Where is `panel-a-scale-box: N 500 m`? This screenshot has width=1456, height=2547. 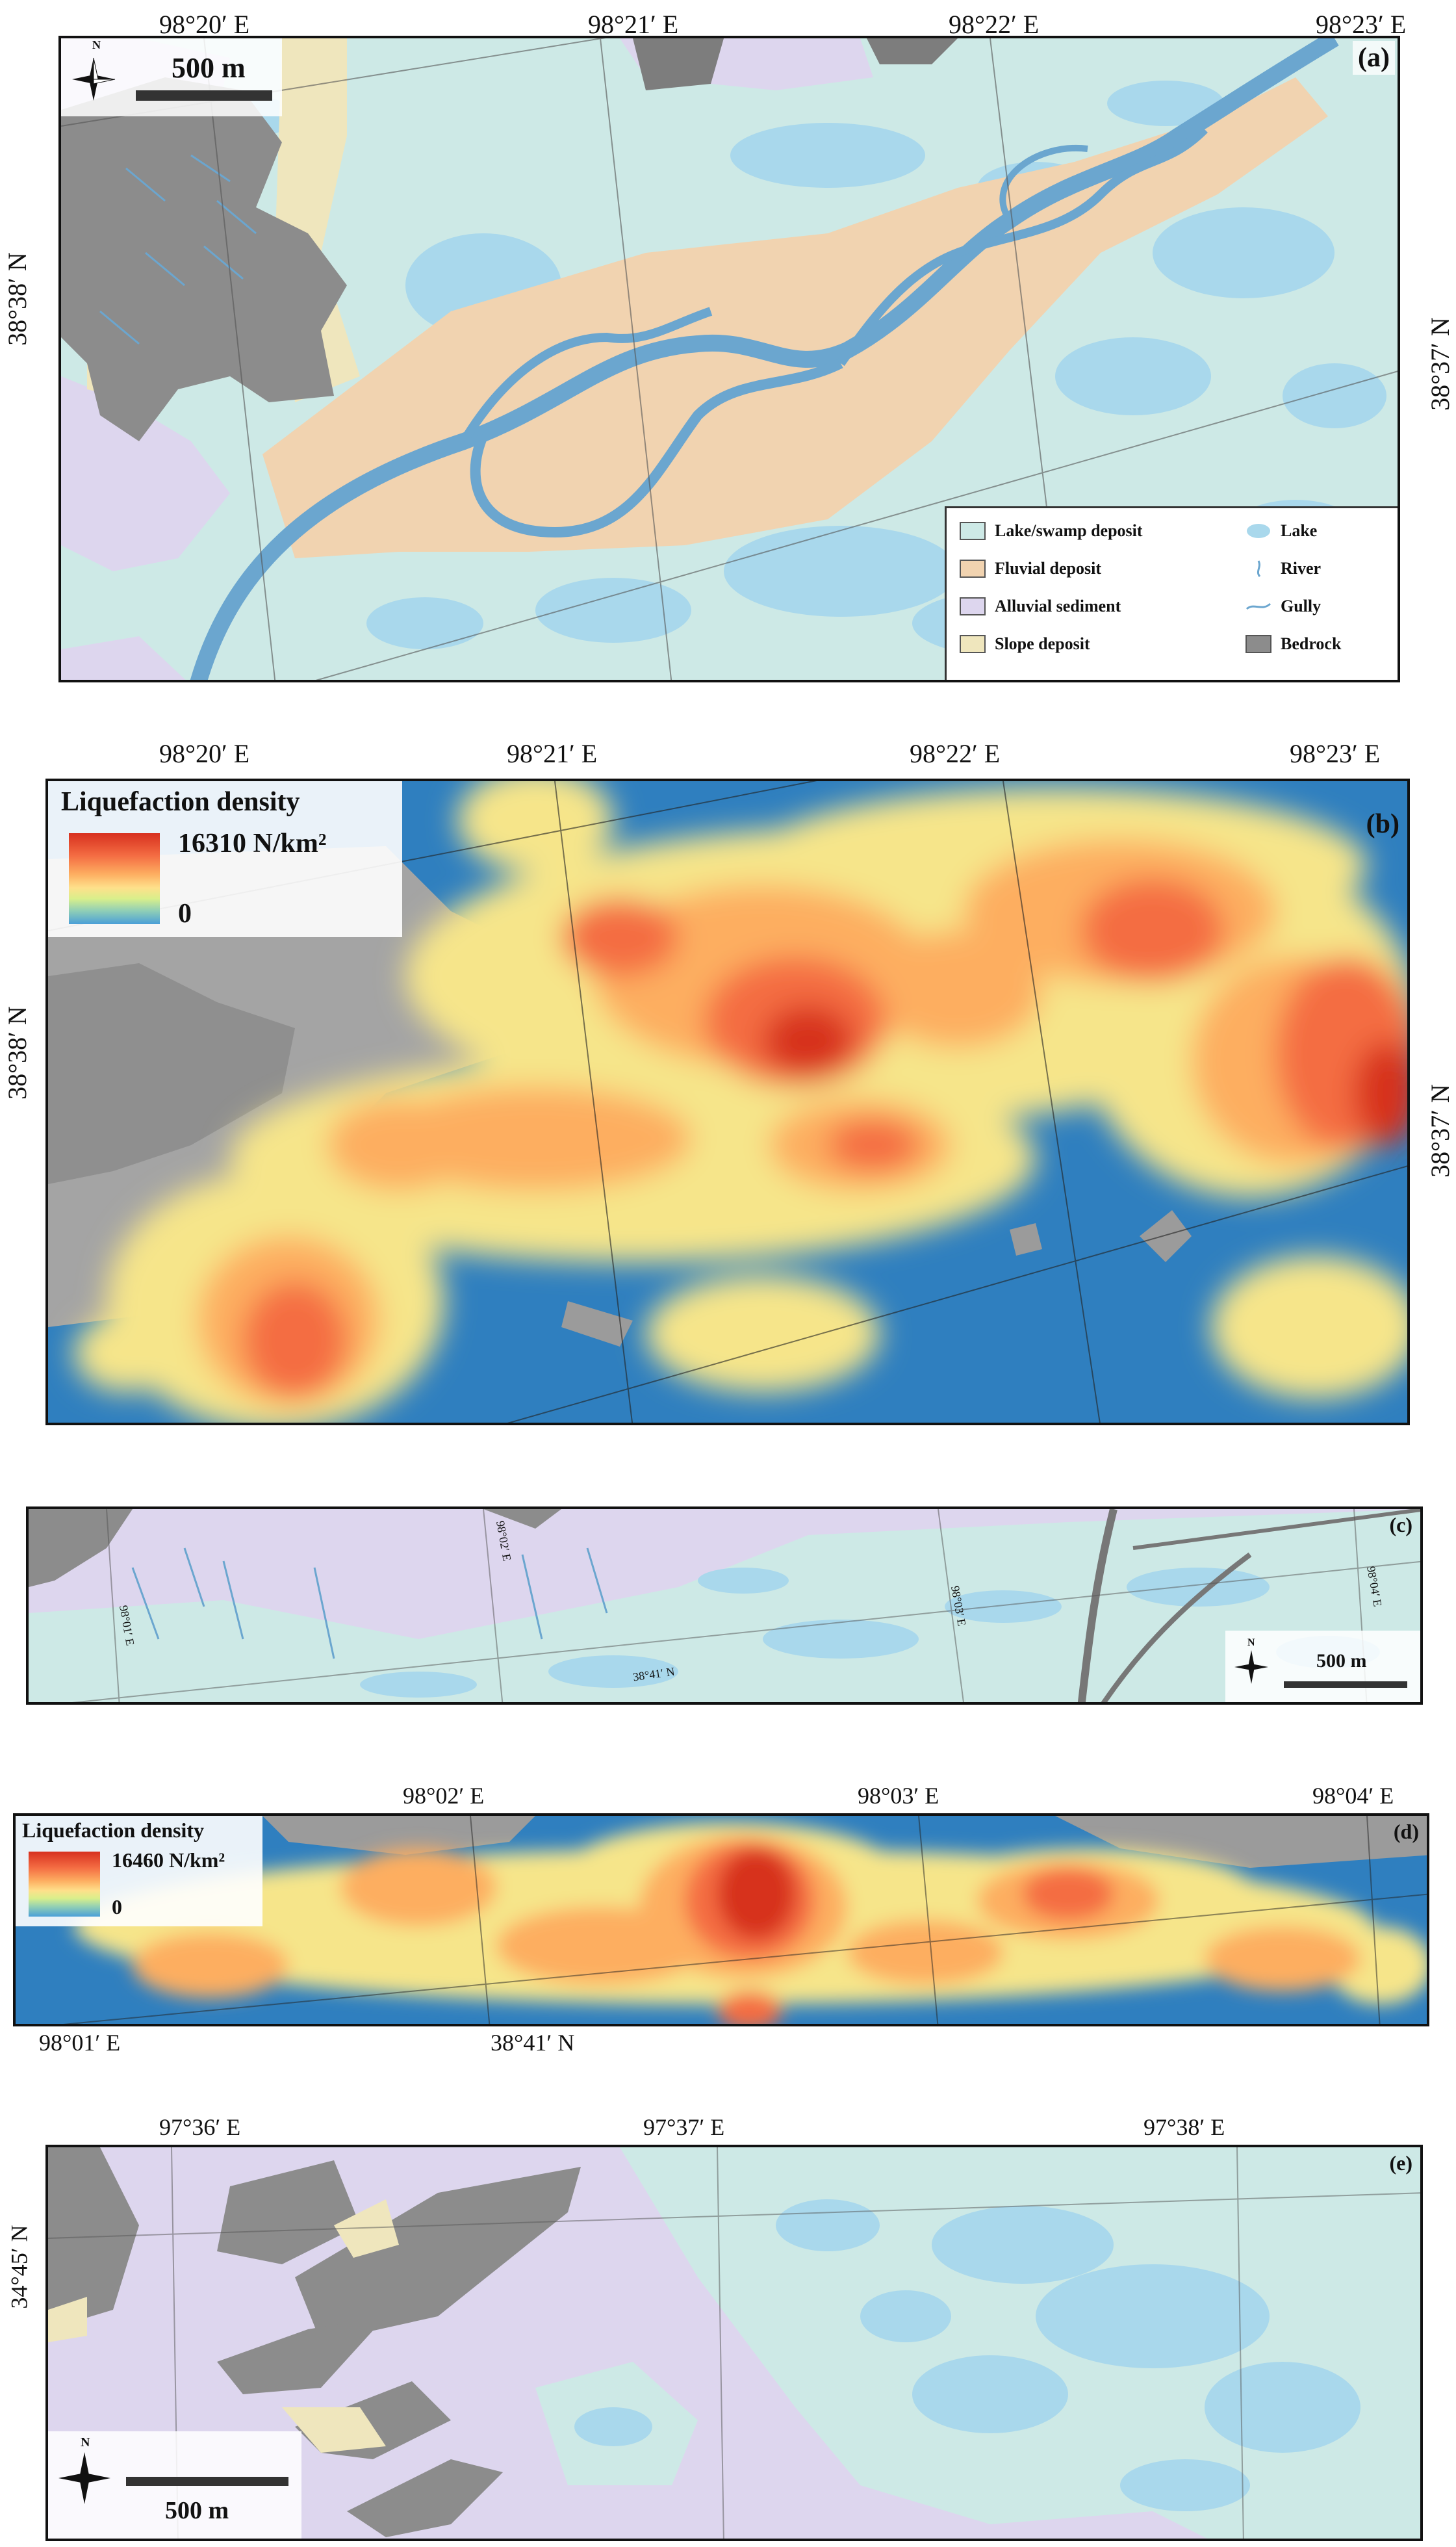 panel-a-scale-box: N 500 m is located at coordinates (172, 77).